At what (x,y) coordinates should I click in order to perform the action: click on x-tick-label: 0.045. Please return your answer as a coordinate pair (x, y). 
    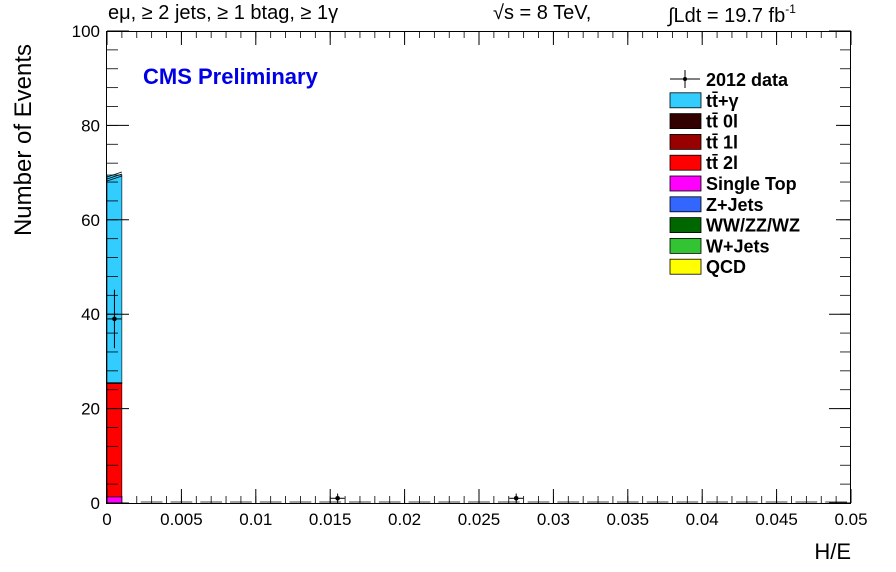
    Looking at the image, I should click on (776, 519).